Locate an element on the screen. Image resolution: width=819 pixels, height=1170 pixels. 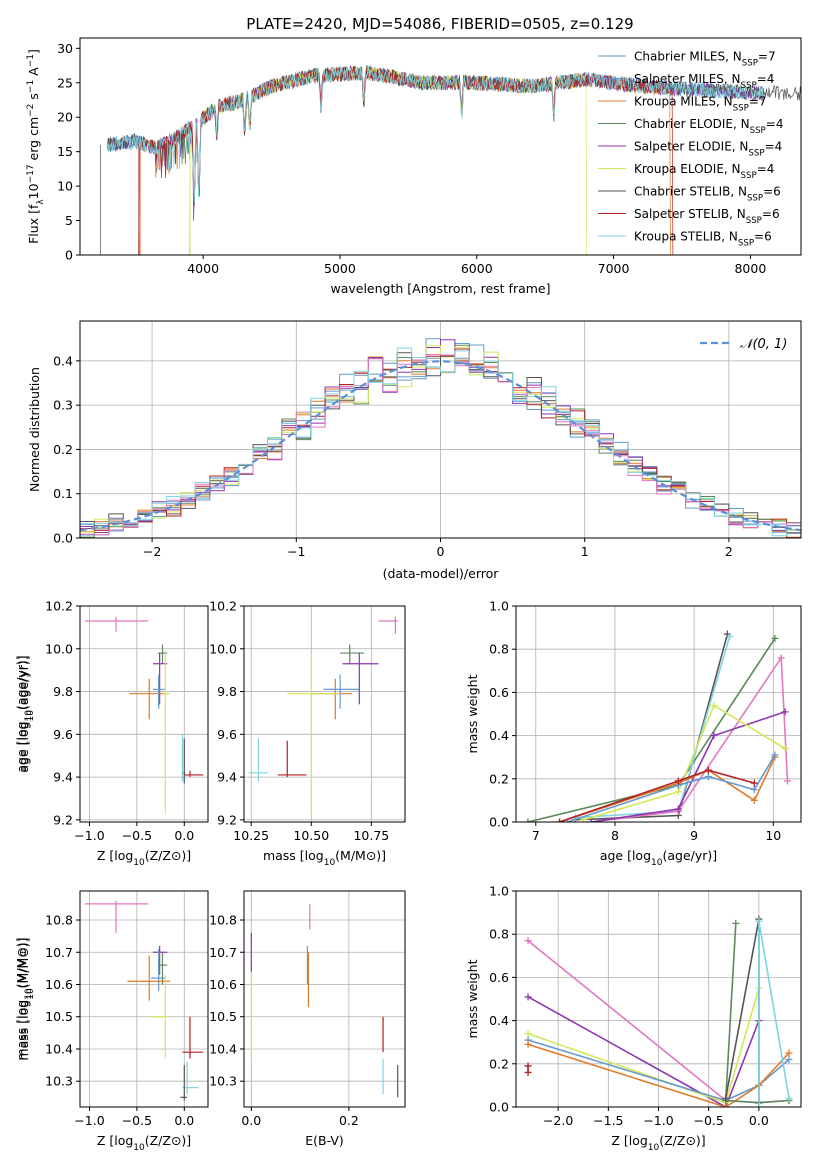
y-tick-label: 10.6 is located at coordinates (223, 984).